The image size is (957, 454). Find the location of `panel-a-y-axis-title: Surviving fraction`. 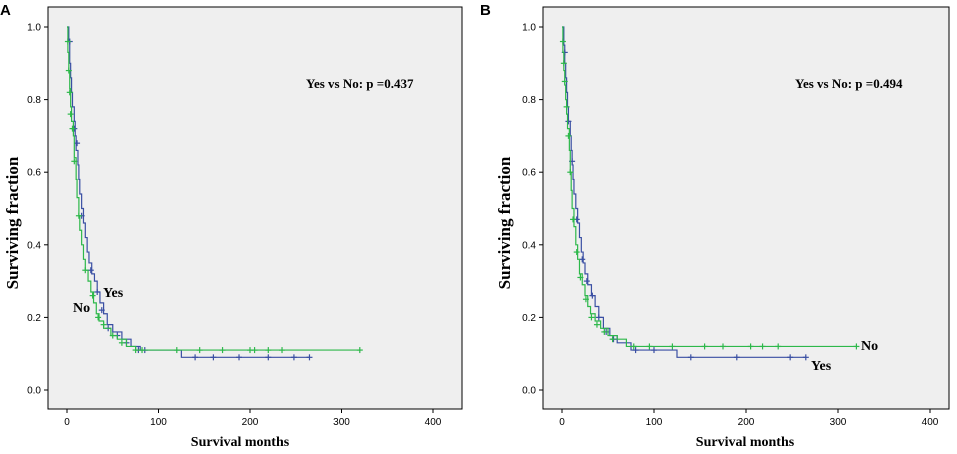

panel-a-y-axis-title: Surviving fraction is located at coordinates (12, 222).